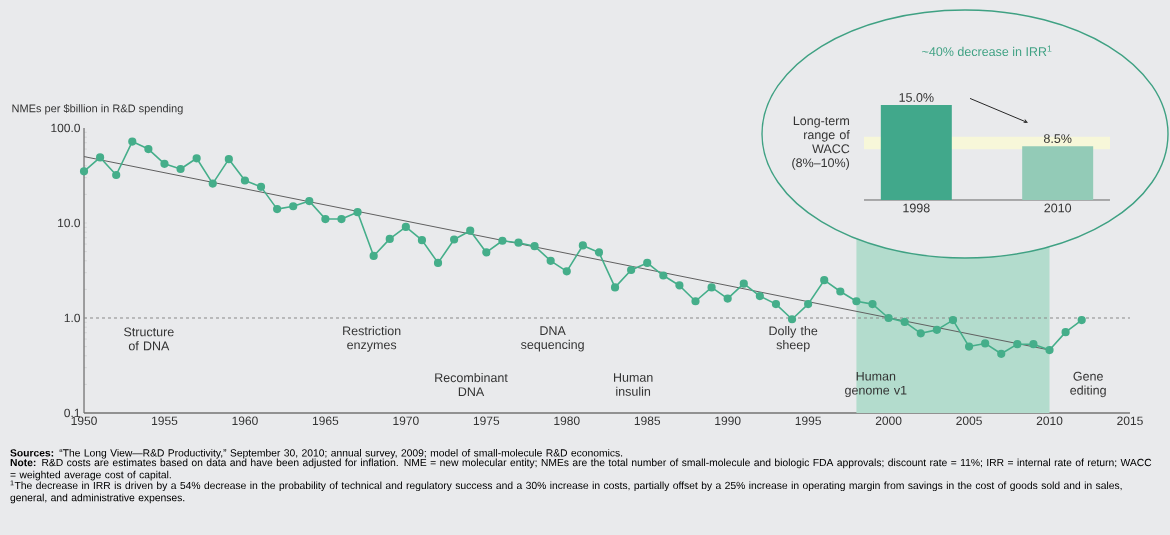 The height and width of the screenshot is (535, 1170). What do you see at coordinates (149, 339) in the screenshot?
I see `annotation: Structure of DNA` at bounding box center [149, 339].